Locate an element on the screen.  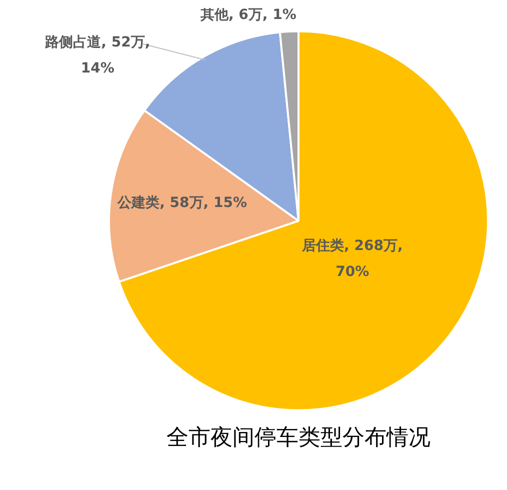
slice-label: 公建类, 58万, 15% is located at coordinates (181, 203).